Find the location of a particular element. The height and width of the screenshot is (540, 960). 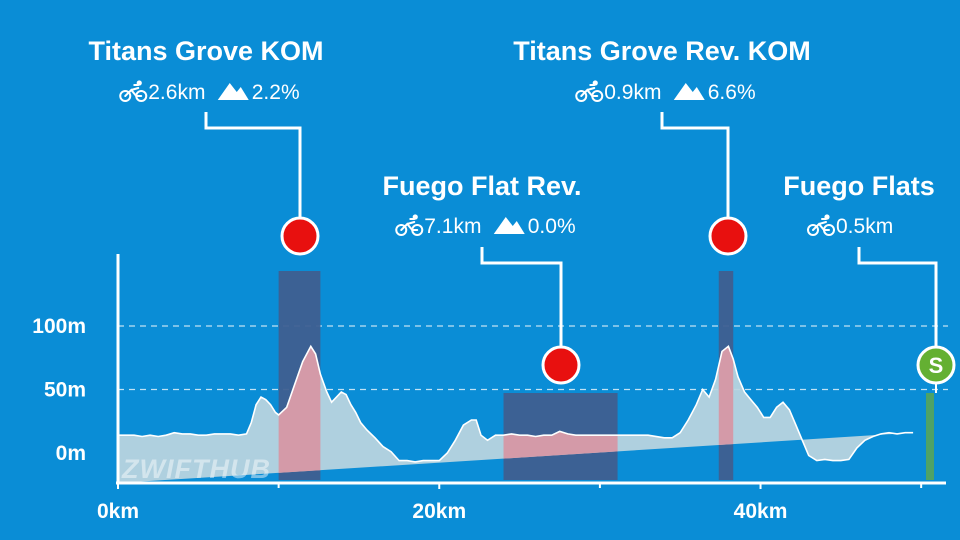

segment-stats: 2.6km 2.2% is located at coordinates (209, 92).